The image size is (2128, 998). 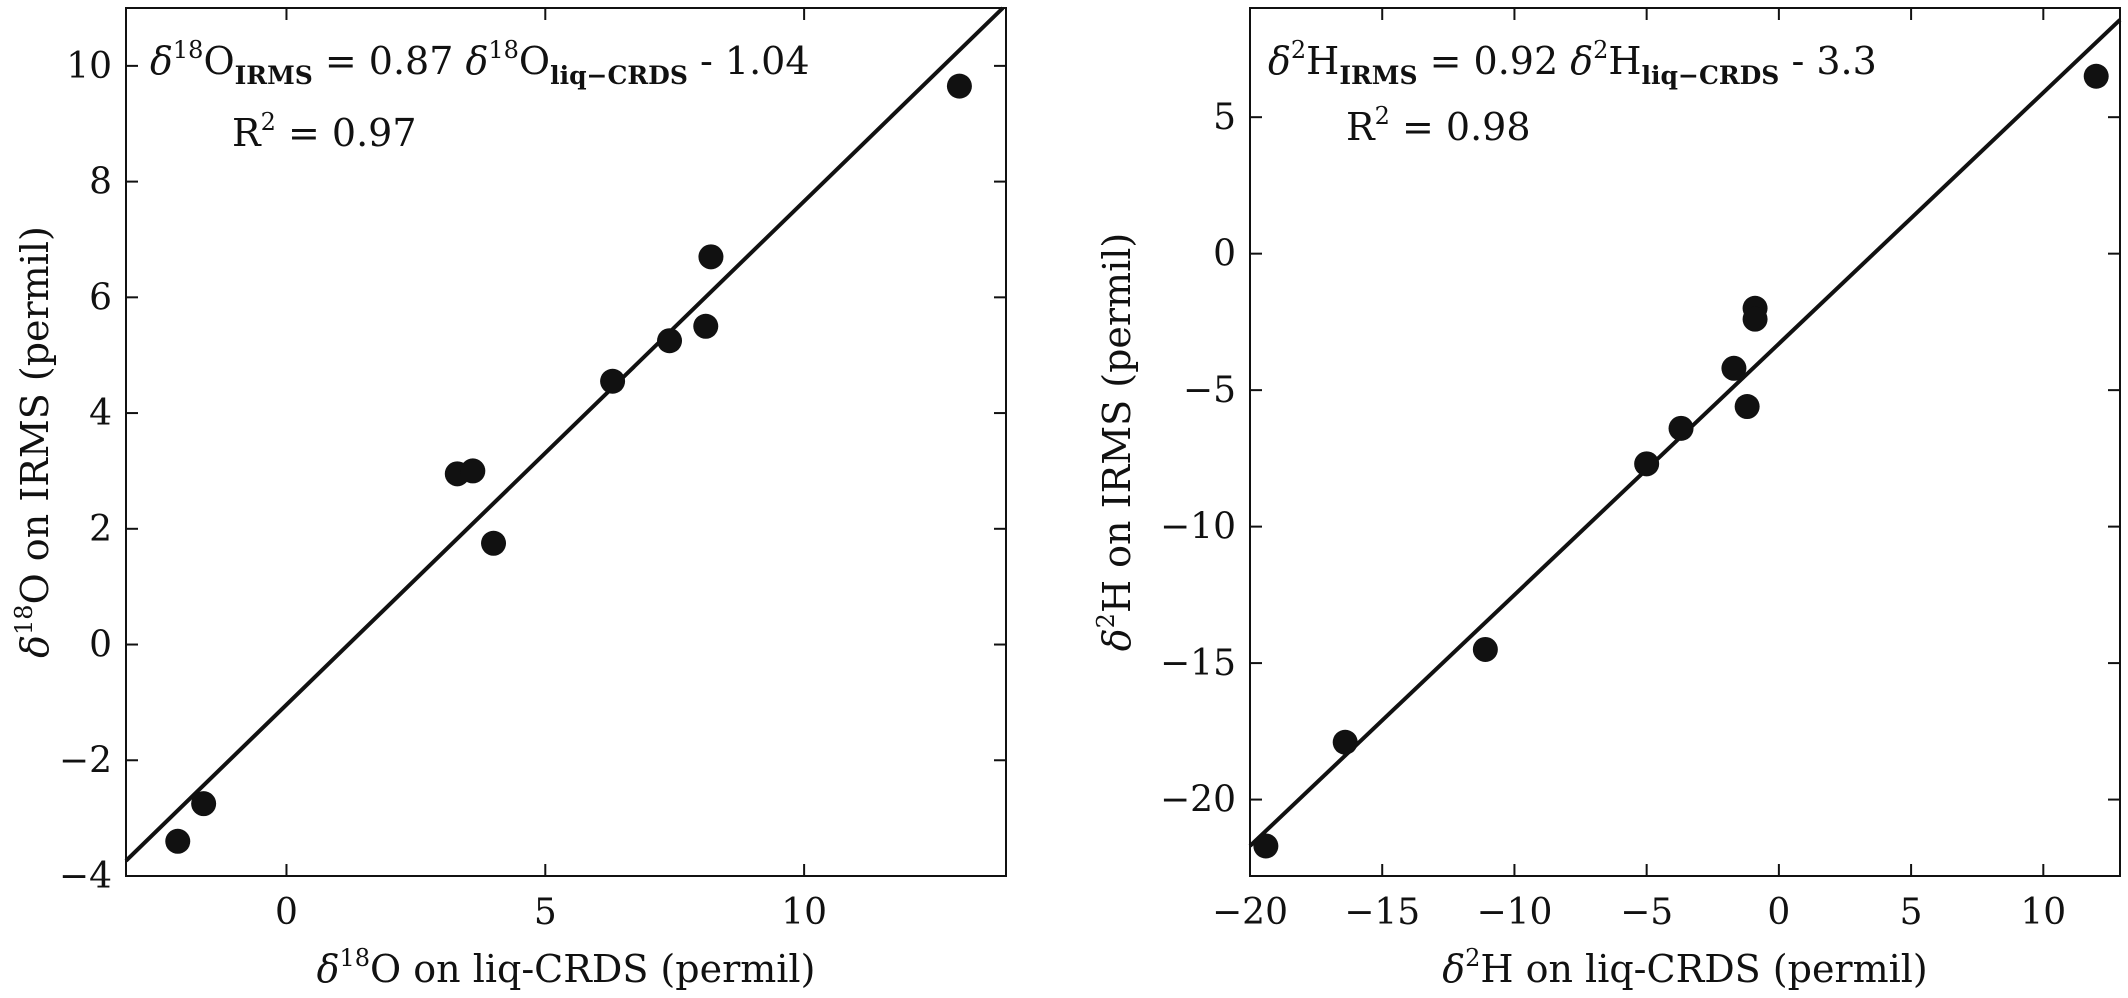 I want to click on y-tick-label: 4, so click(x=100, y=413).